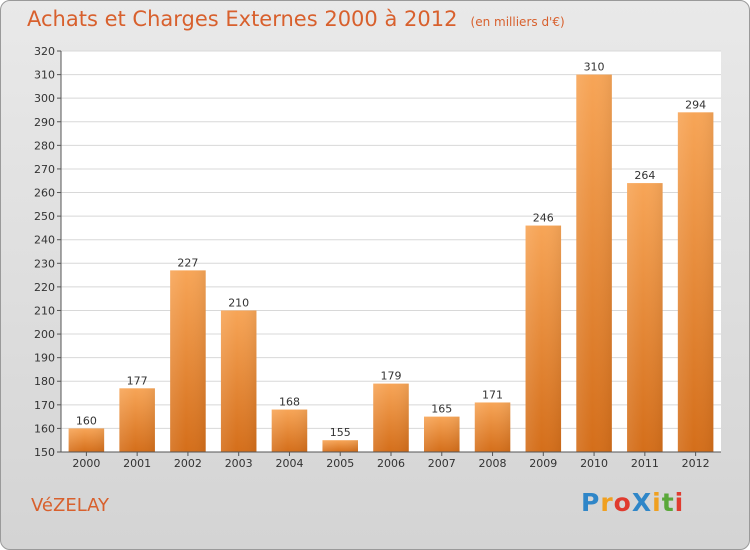 The height and width of the screenshot is (550, 750). What do you see at coordinates (44, 310) in the screenshot?
I see `y-tick-label: 210` at bounding box center [44, 310].